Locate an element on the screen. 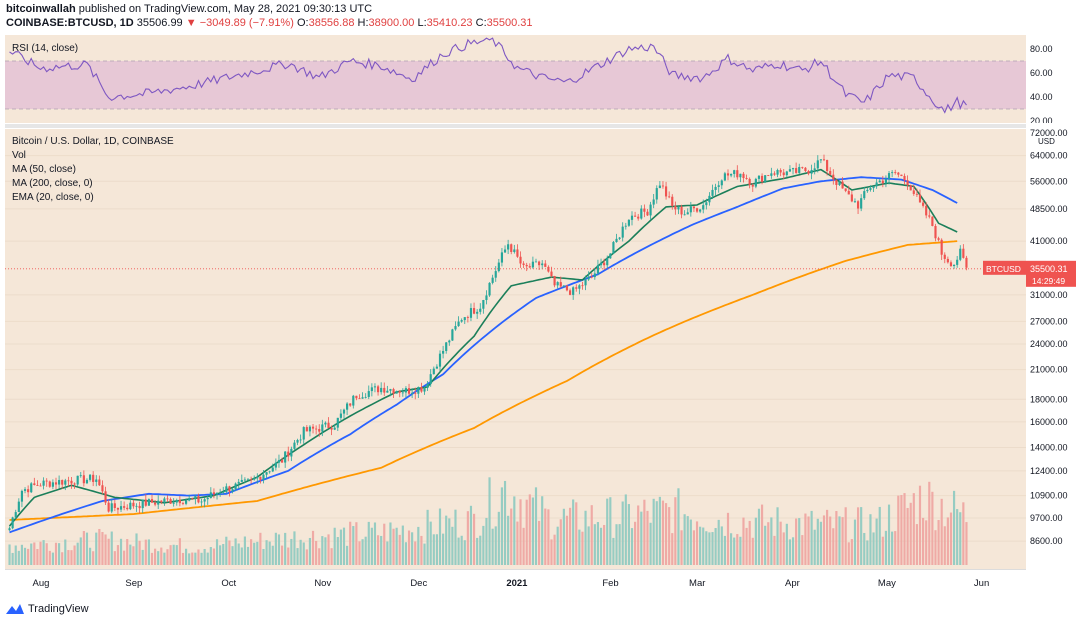 The width and height of the screenshot is (1076, 624). pane-separator is located at coordinates (515, 126).